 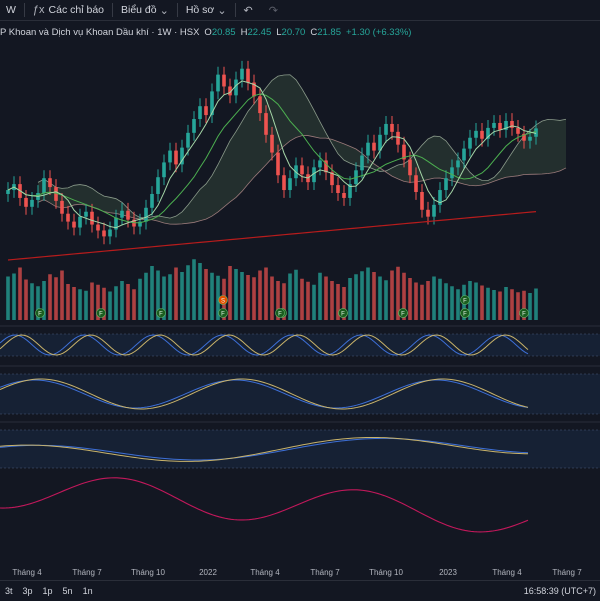 I want to click on indicators-button: ƒx Các chỉ báo, so click(x=68, y=10).